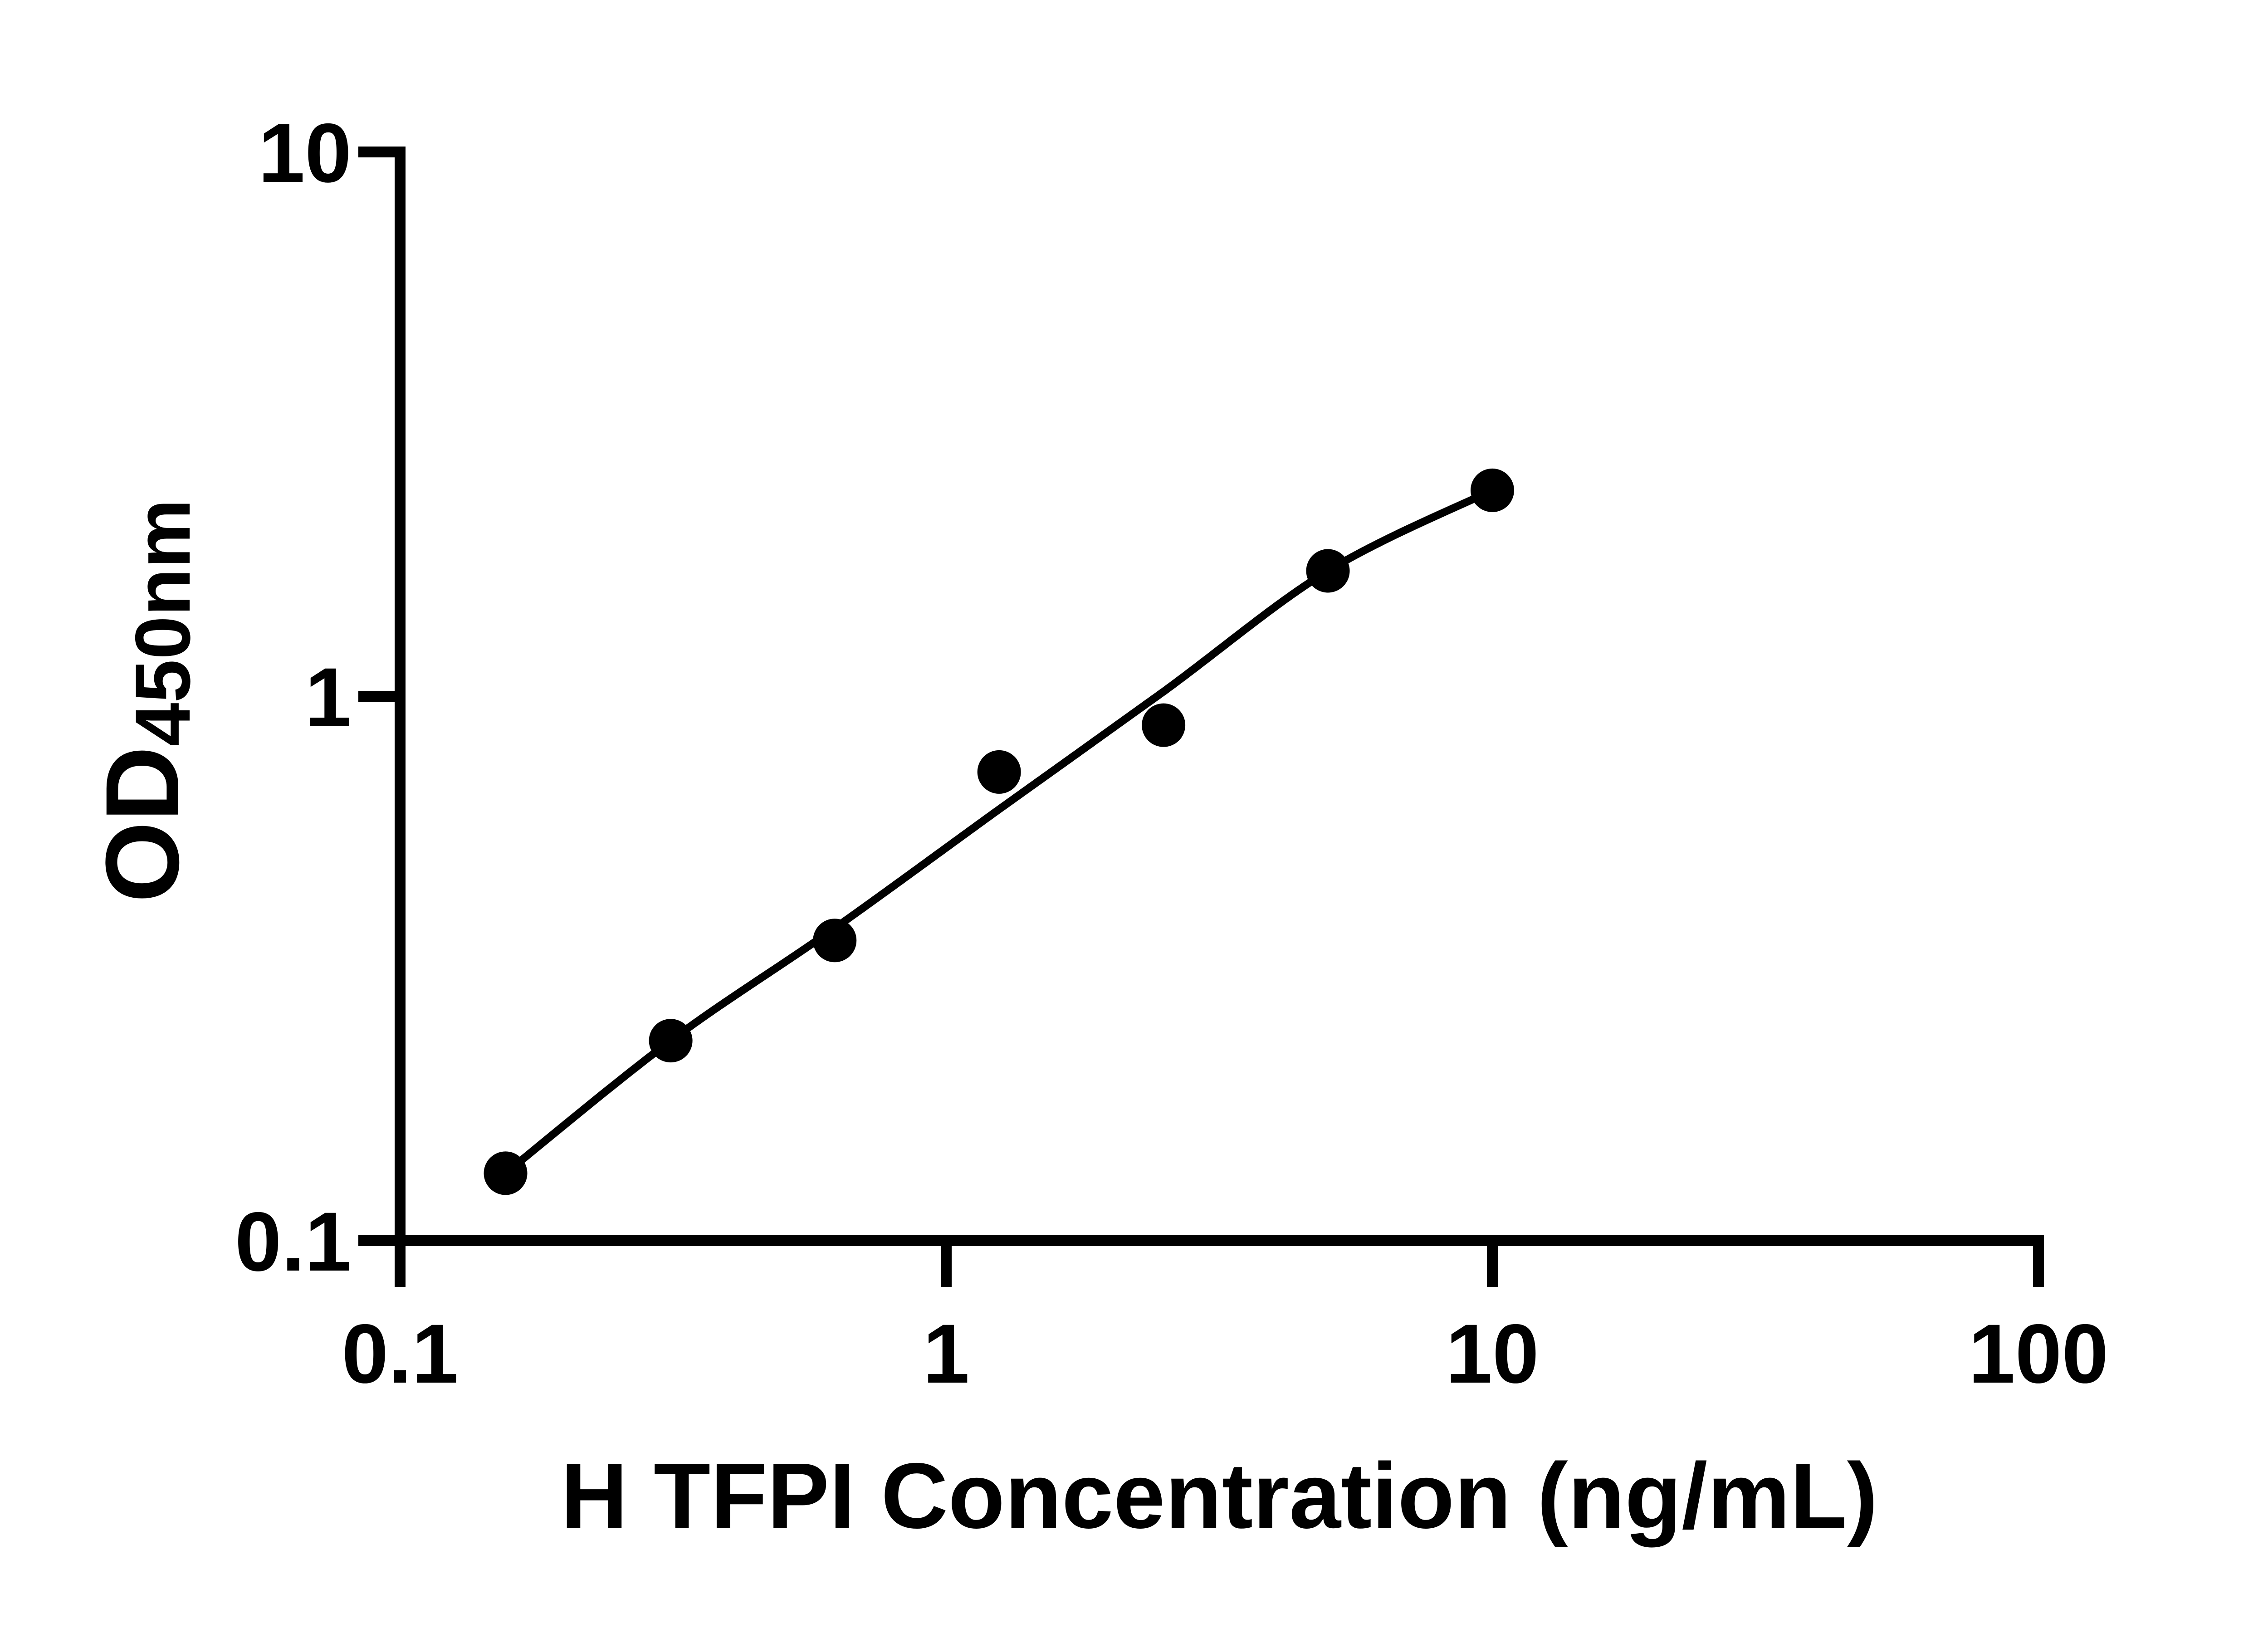 The height and width of the screenshot is (1633, 2268). Describe the element at coordinates (1219, 1496) in the screenshot. I see `x-axis-title: H TFPI Concentration (ng/mL)` at that location.